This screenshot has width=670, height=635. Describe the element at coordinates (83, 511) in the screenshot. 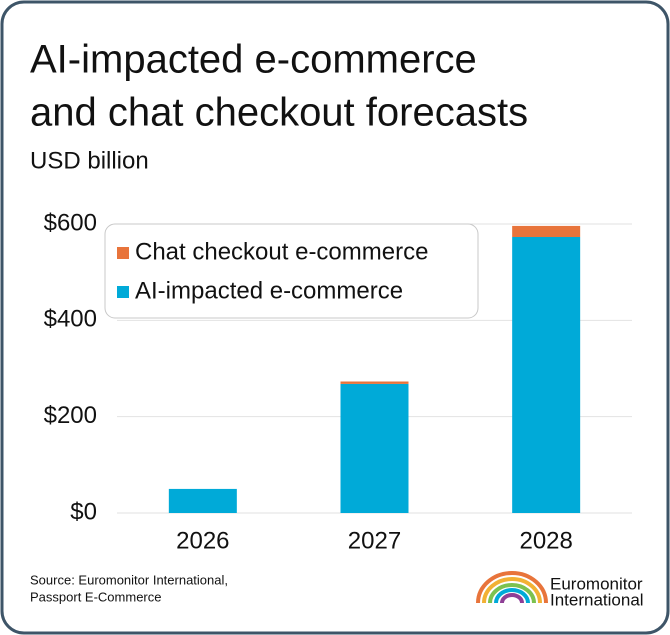

I see `y-tick-label: $0` at that location.